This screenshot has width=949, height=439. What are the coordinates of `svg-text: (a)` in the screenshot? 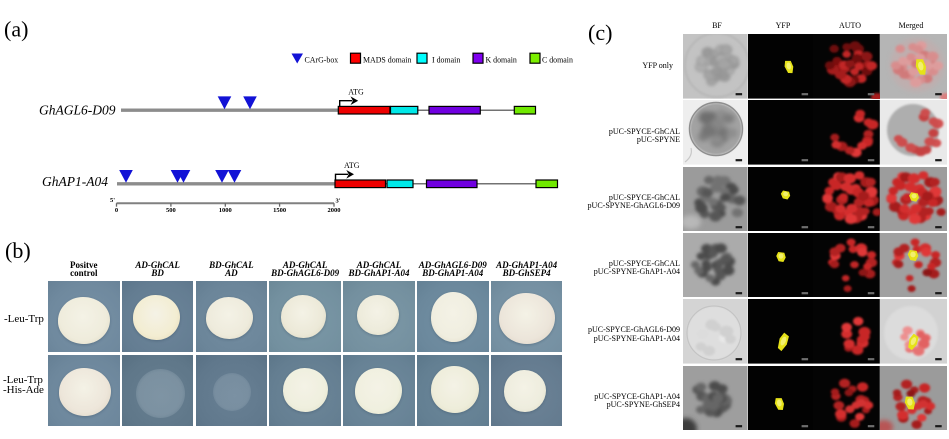 It's located at (16, 29).